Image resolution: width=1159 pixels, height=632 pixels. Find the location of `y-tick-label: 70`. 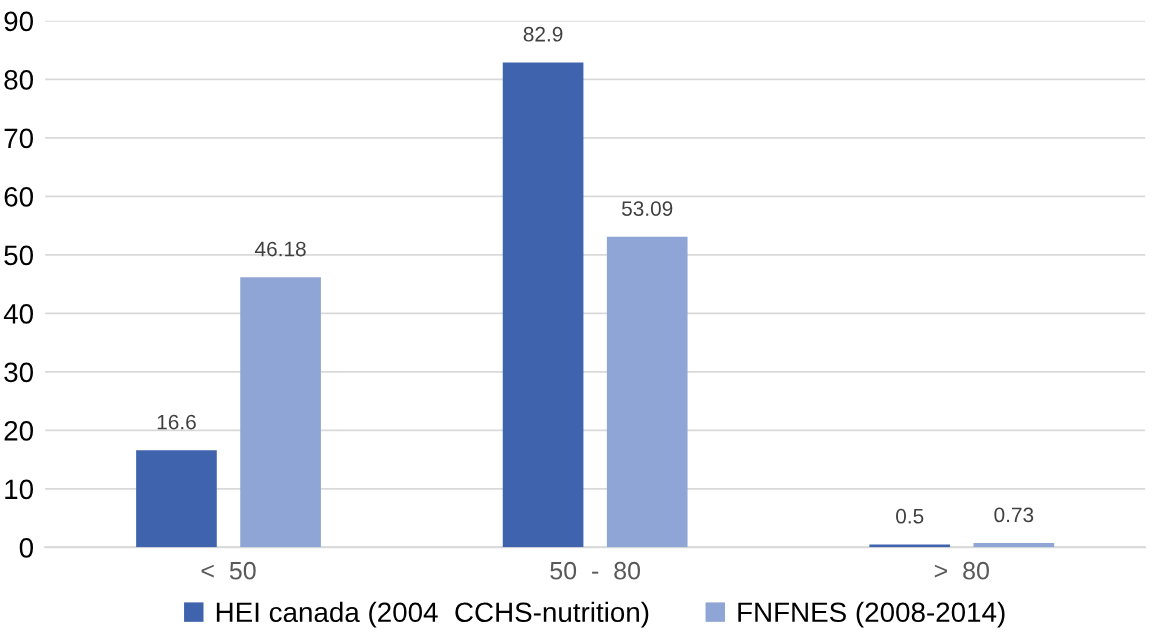

y-tick-label: 70 is located at coordinates (19, 138).